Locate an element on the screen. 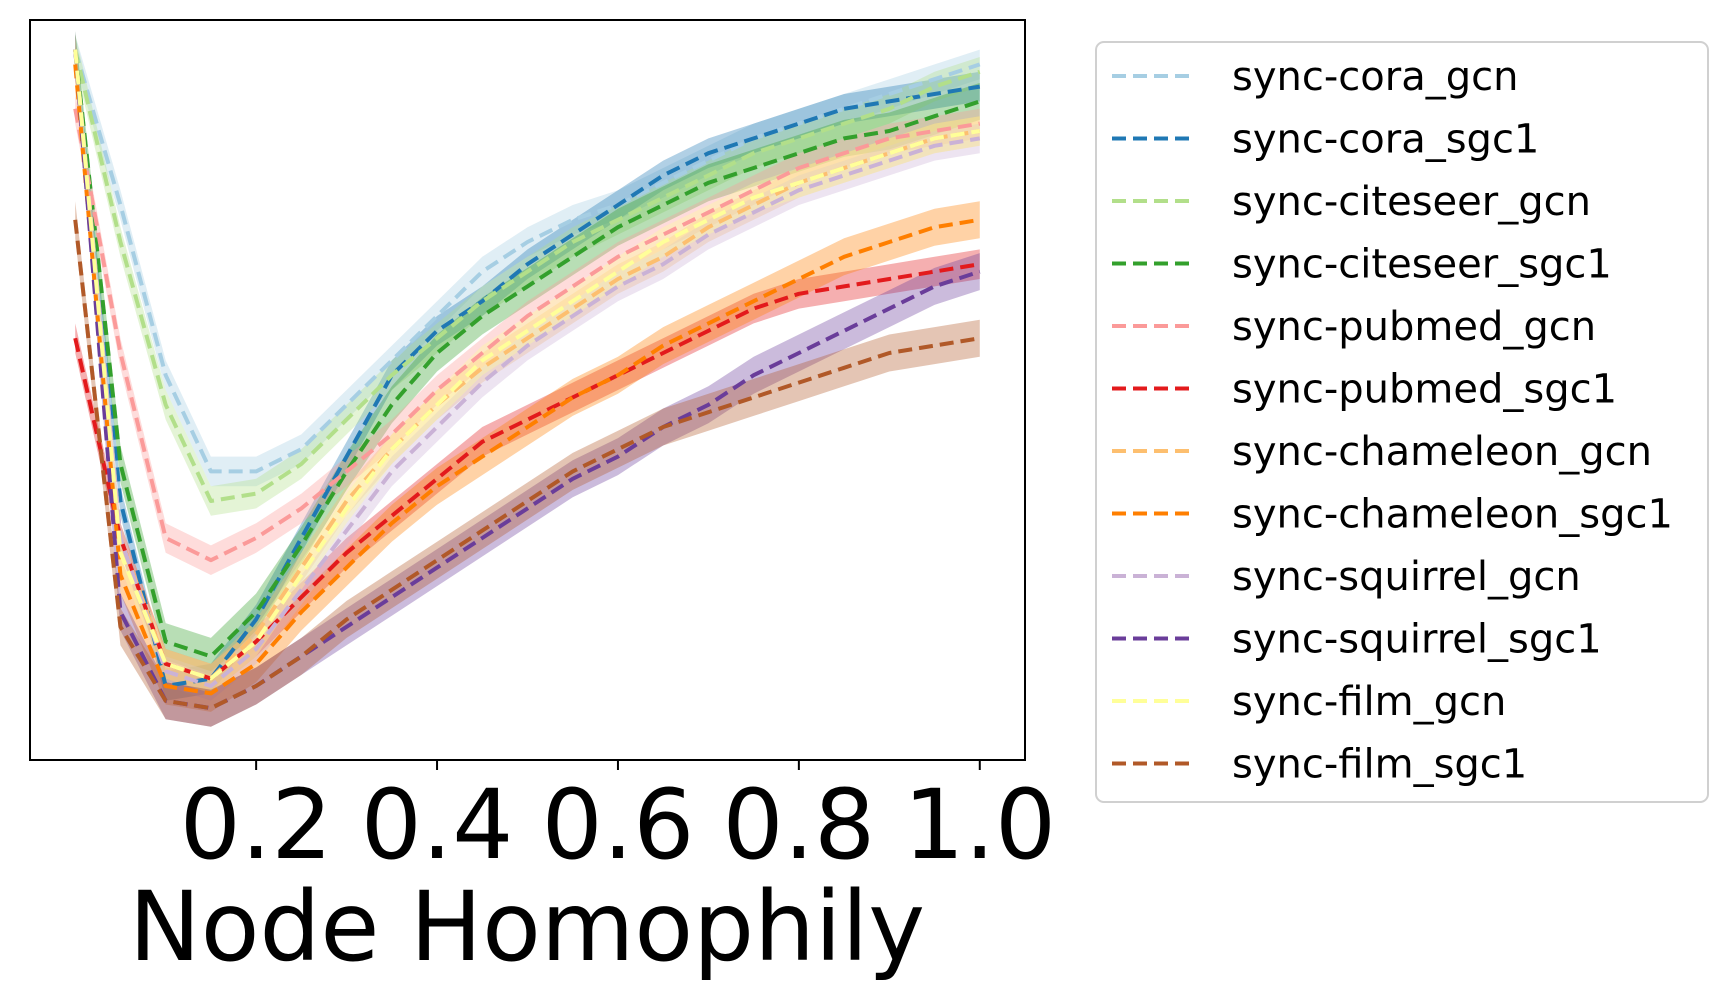  x-axis-ticks: 0.2 0.4 0.6 0.8 1.0 is located at coordinates (618, 820).